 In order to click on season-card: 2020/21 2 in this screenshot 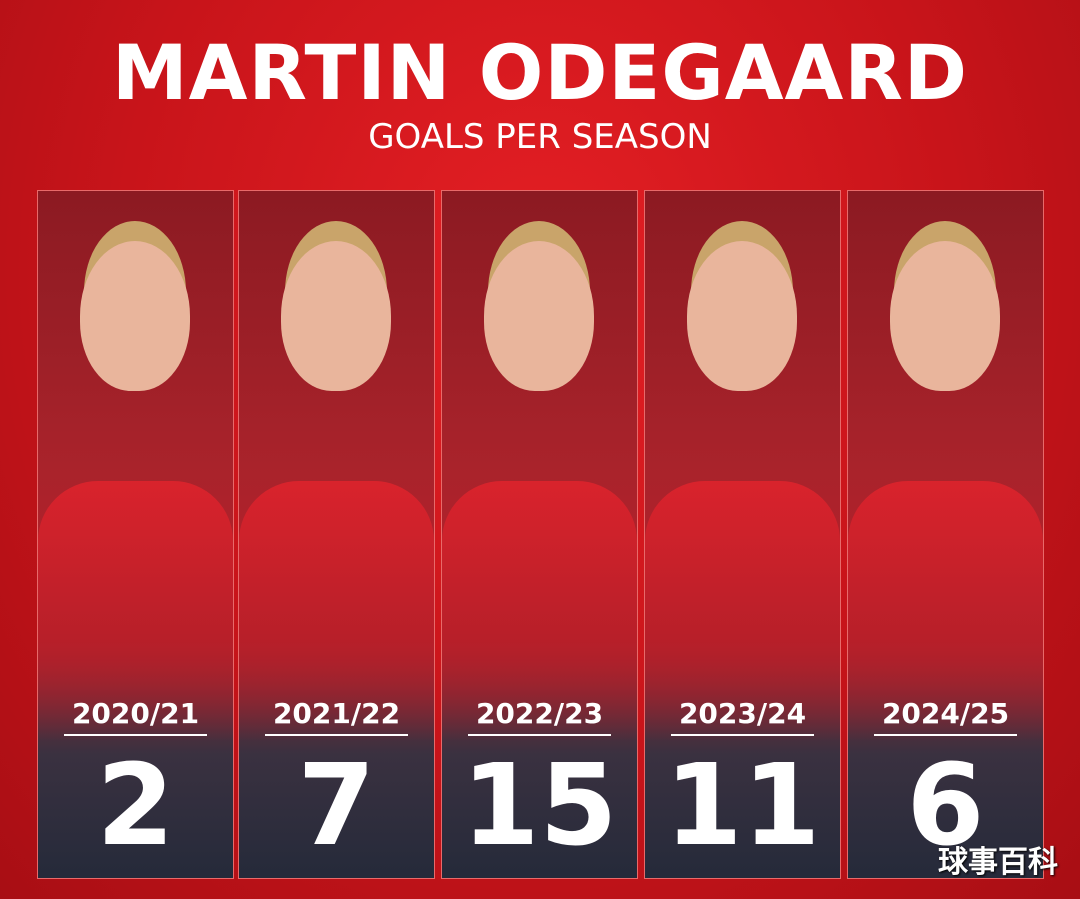, I will do `click(135, 534)`.